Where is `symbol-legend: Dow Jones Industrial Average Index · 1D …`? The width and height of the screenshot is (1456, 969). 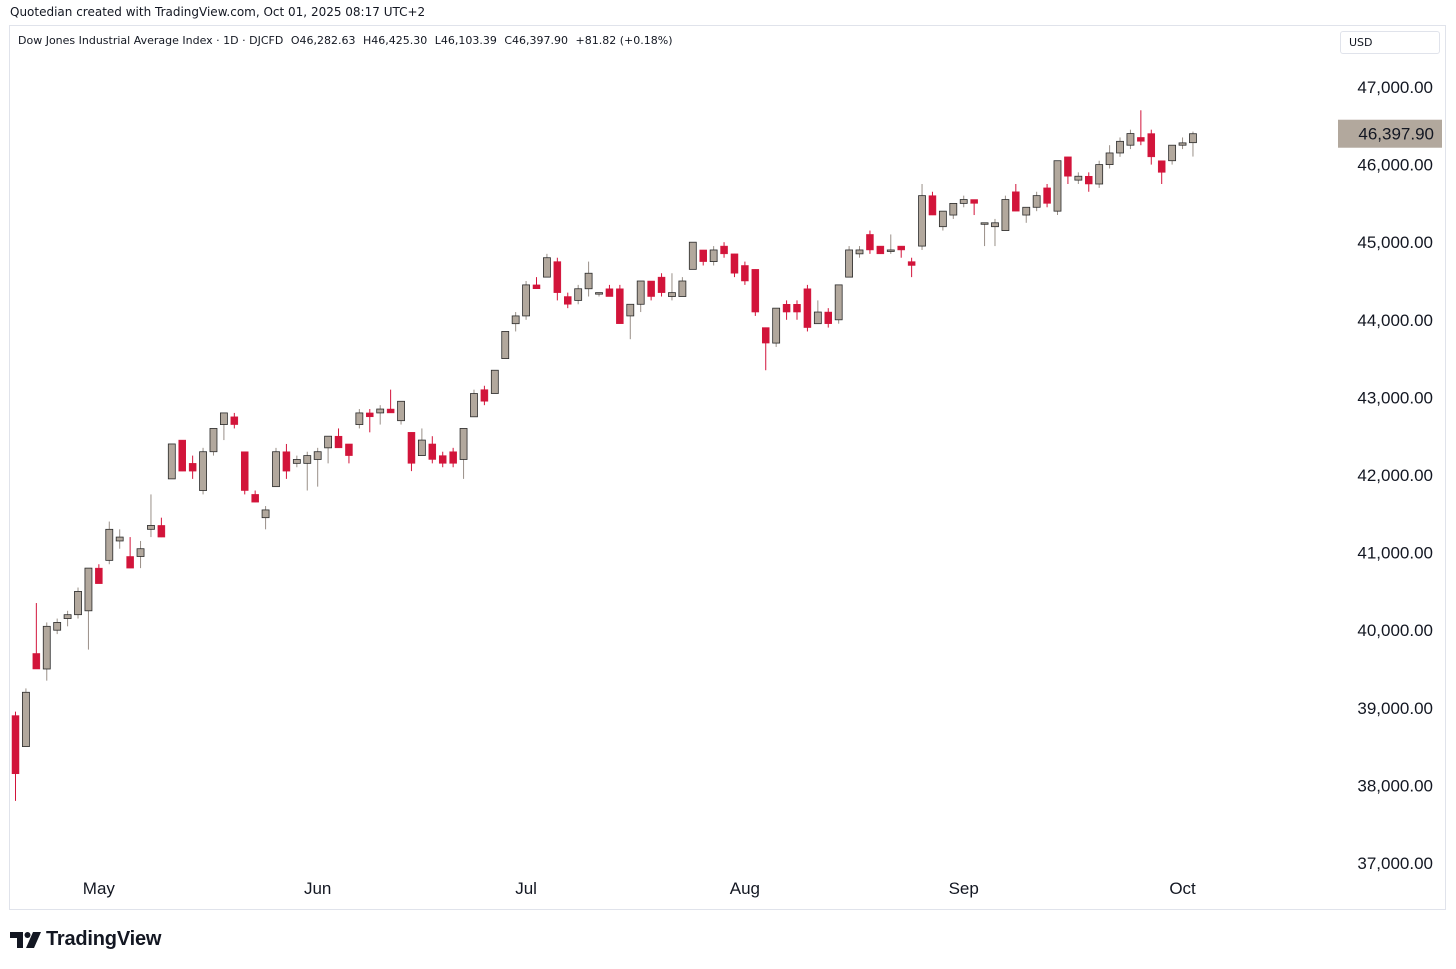
symbol-legend: Dow Jones Industrial Average Index · 1D … is located at coordinates (347, 40).